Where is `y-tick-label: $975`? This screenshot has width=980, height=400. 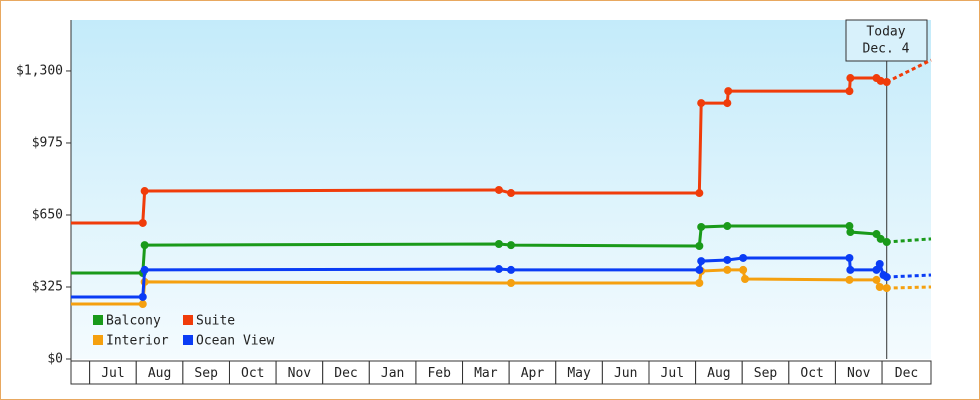
y-tick-label: $975 is located at coordinates (47, 142).